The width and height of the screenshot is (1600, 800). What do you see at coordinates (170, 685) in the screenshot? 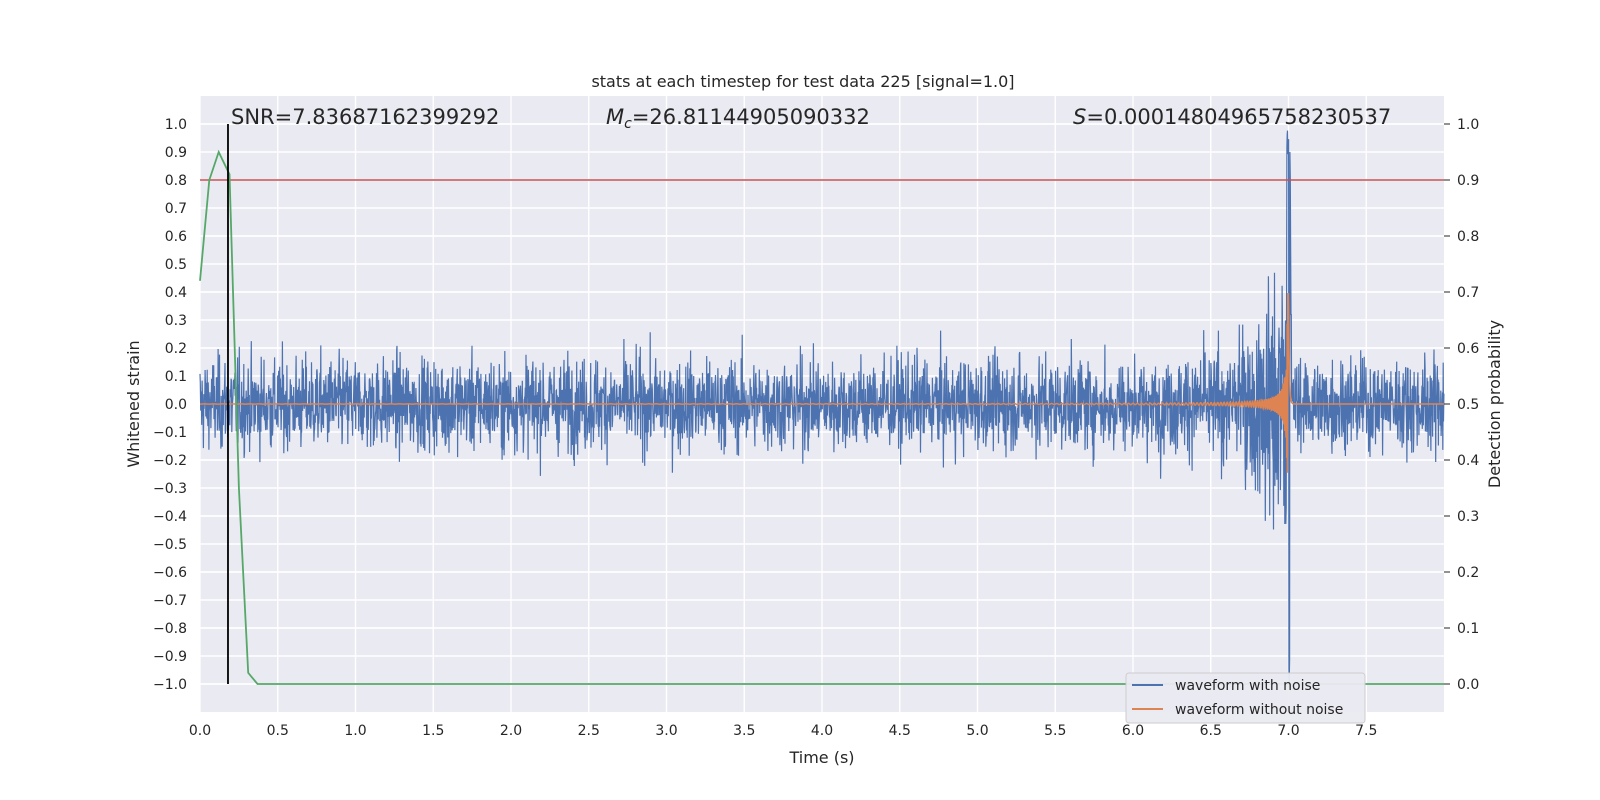
I see `y-tick-label: −1.0` at bounding box center [170, 685].